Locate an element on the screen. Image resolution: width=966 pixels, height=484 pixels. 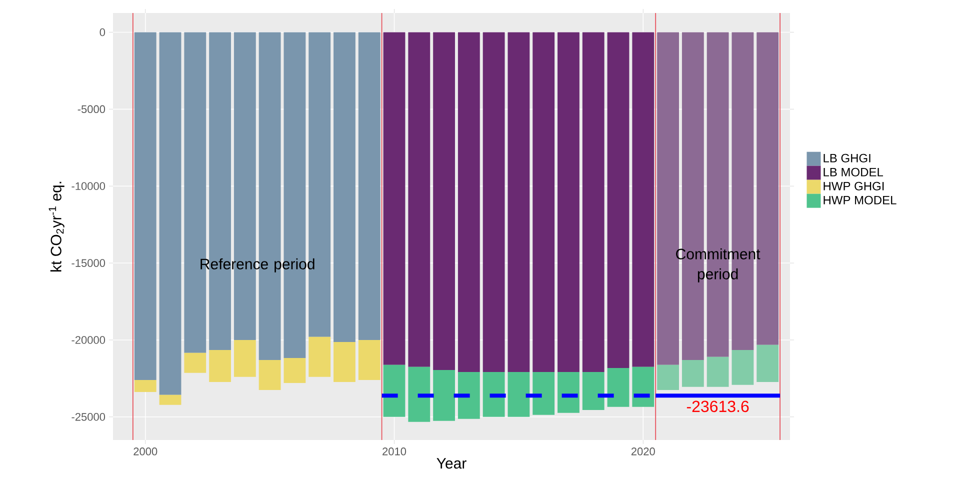
y-tick-label: -25000 is located at coordinates (89, 417).